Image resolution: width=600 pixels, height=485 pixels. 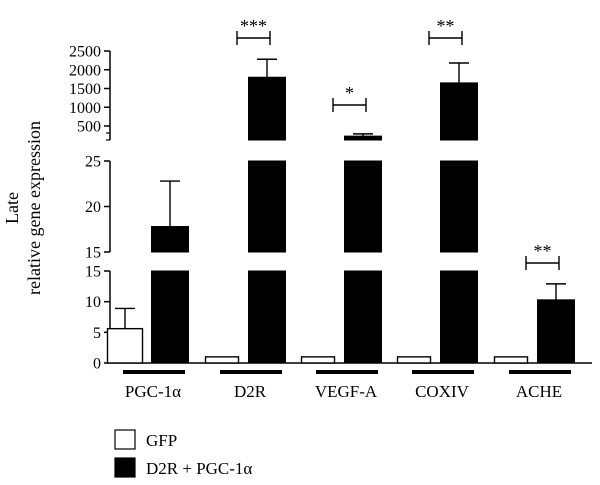 I want to click on category-label: D2R, so click(x=250, y=391).